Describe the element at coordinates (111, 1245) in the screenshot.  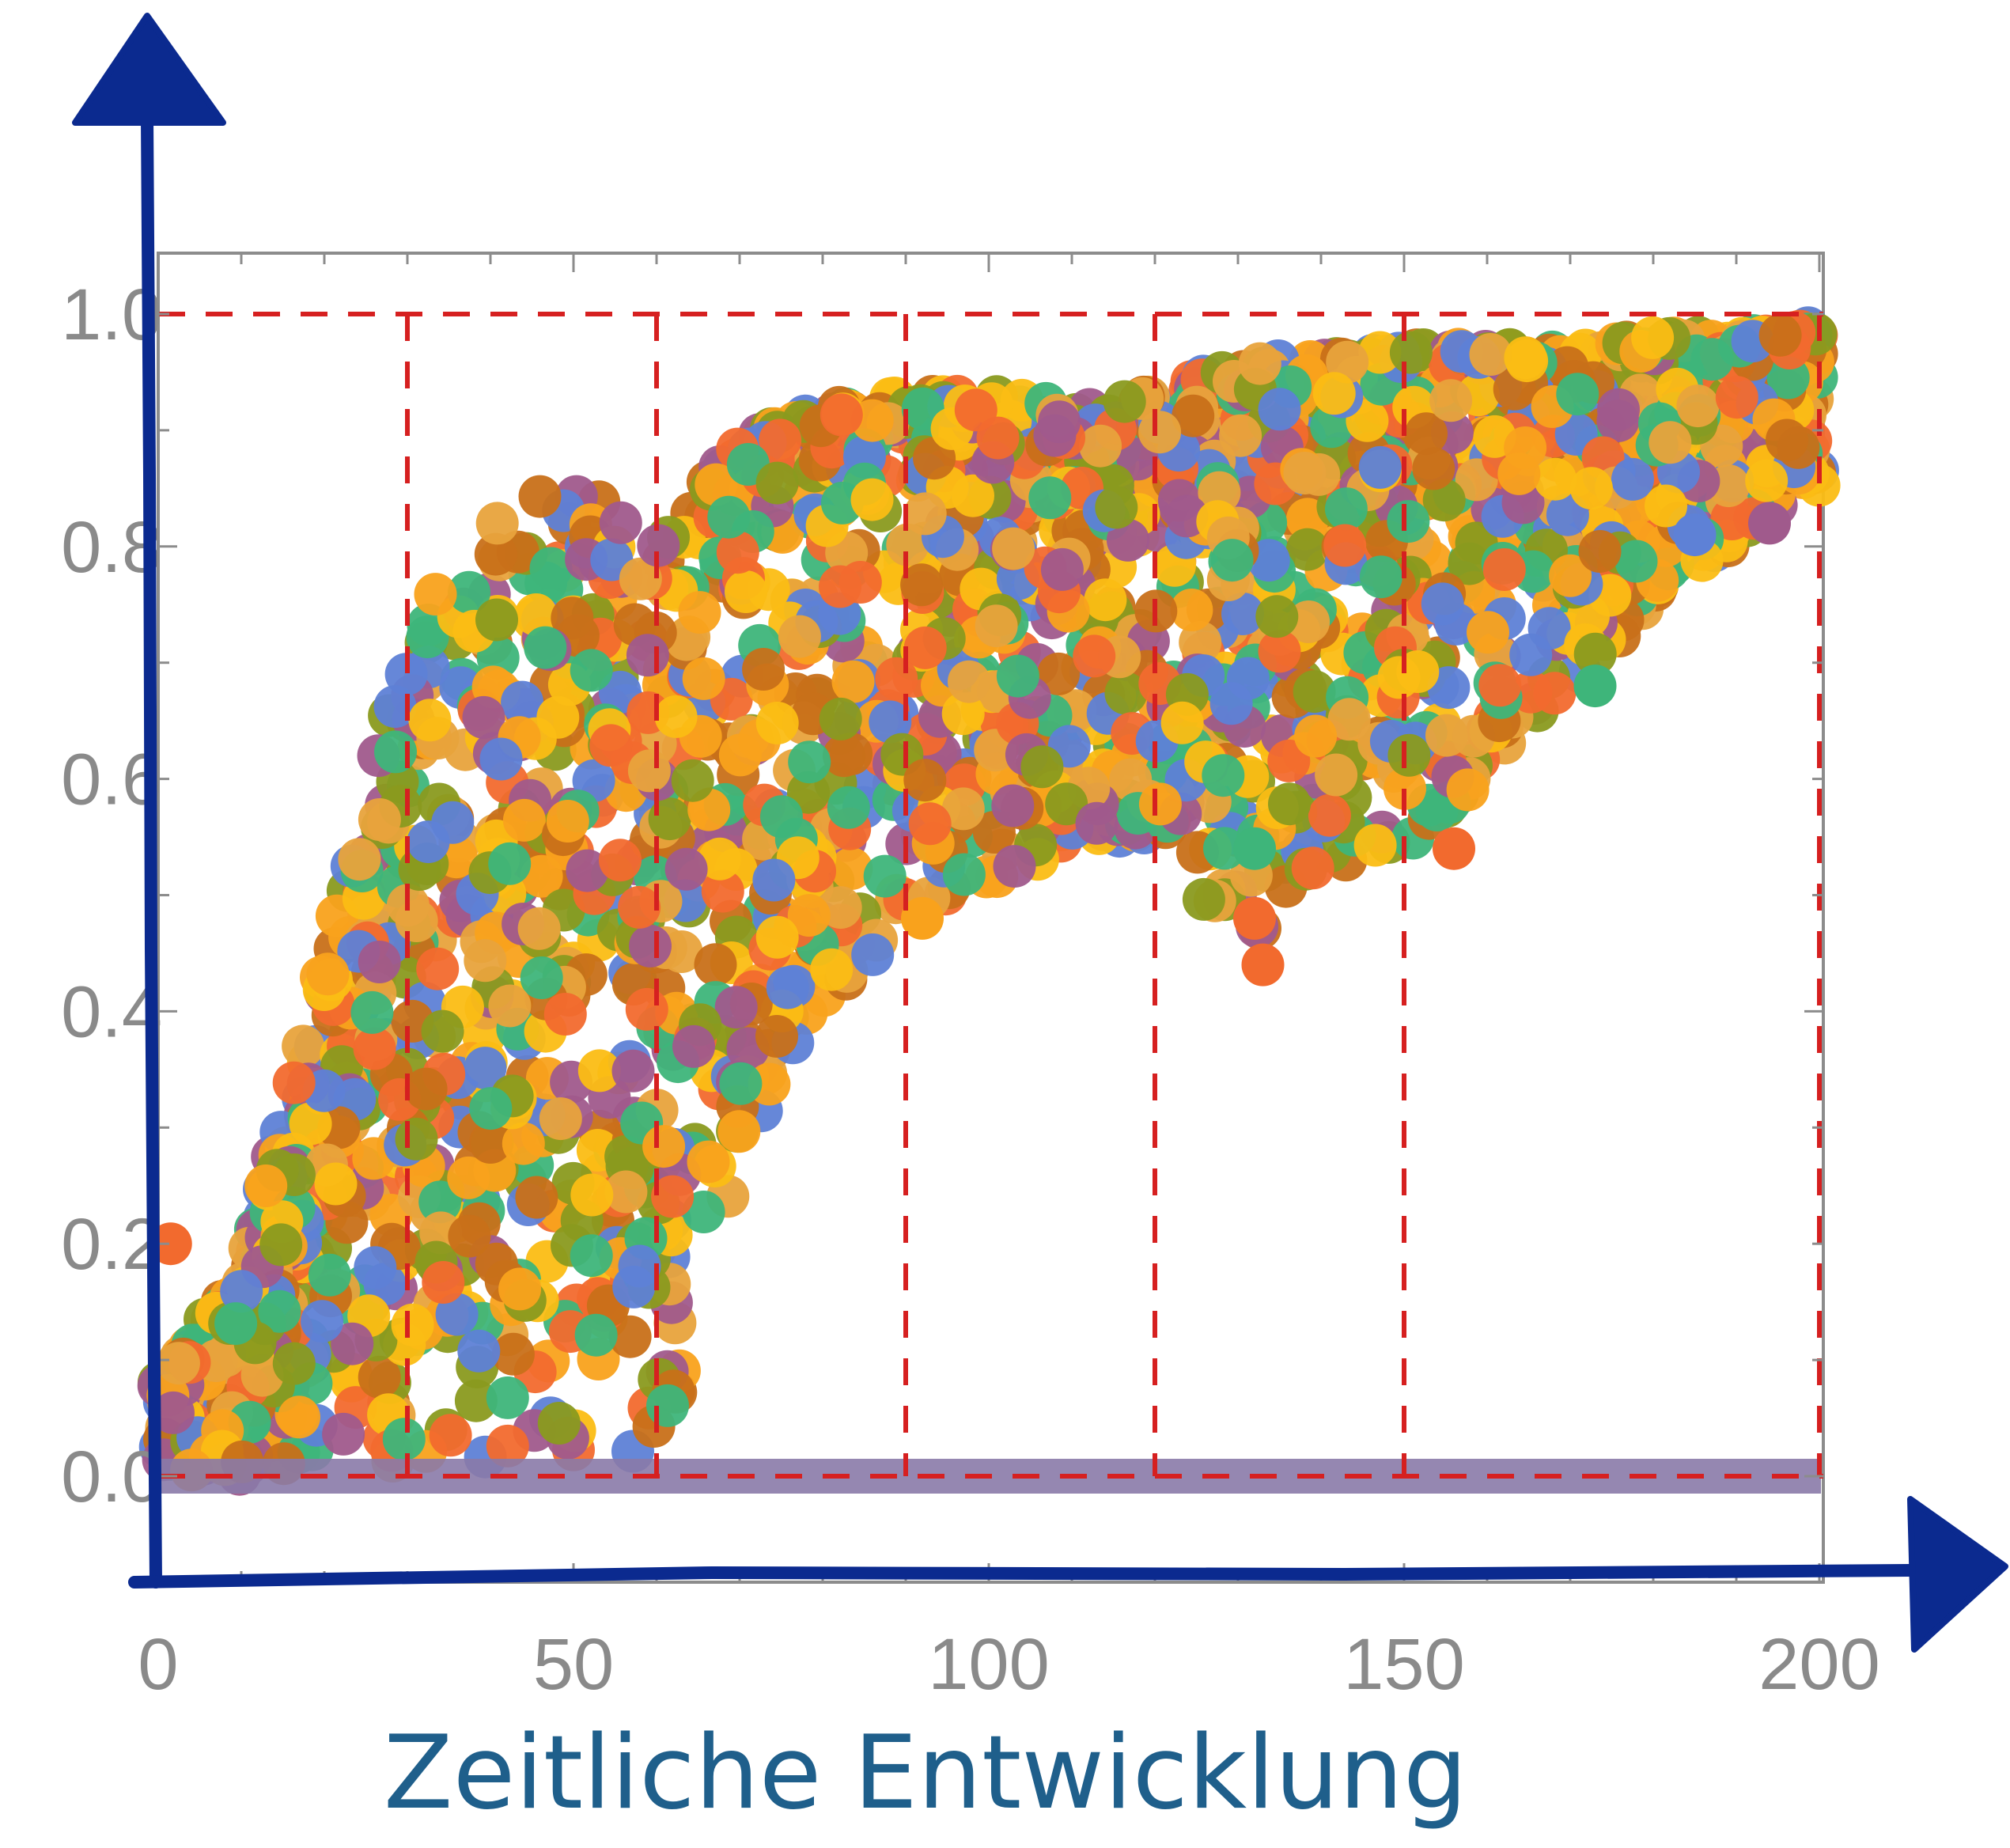
I see `y-tick-label: 0.2` at that location.